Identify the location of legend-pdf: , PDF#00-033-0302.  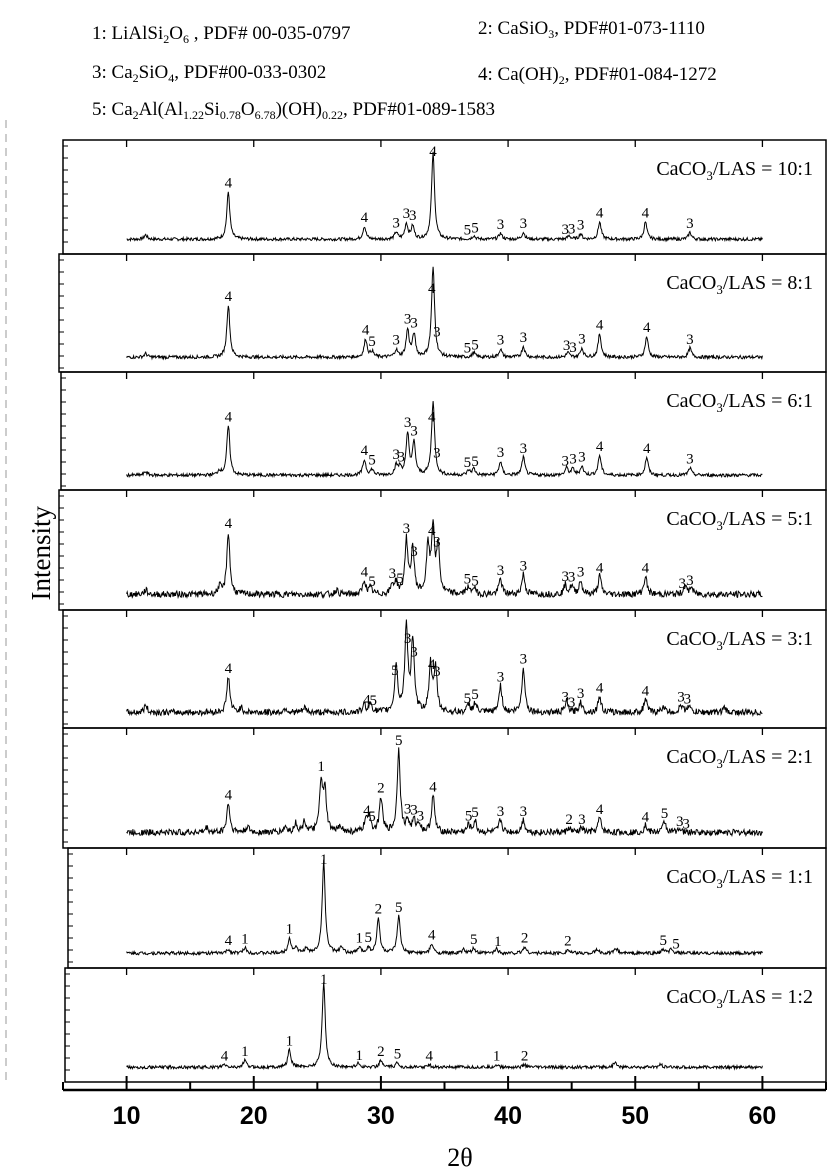
(250, 72).